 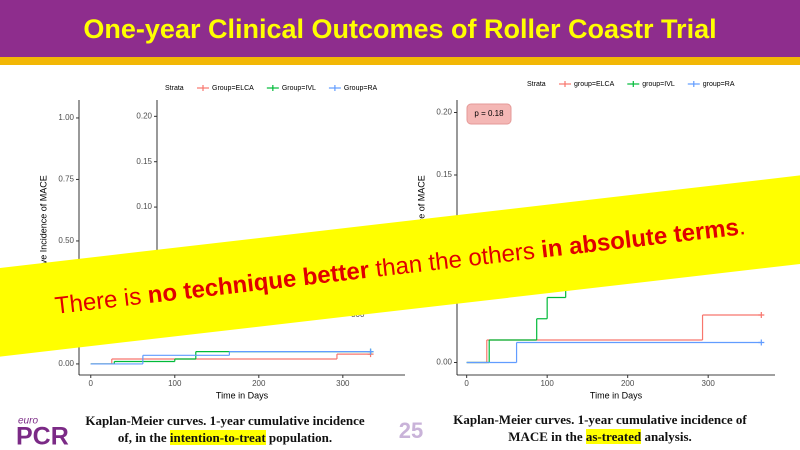 I want to click on legend-label: Group=RA, so click(x=361, y=88).